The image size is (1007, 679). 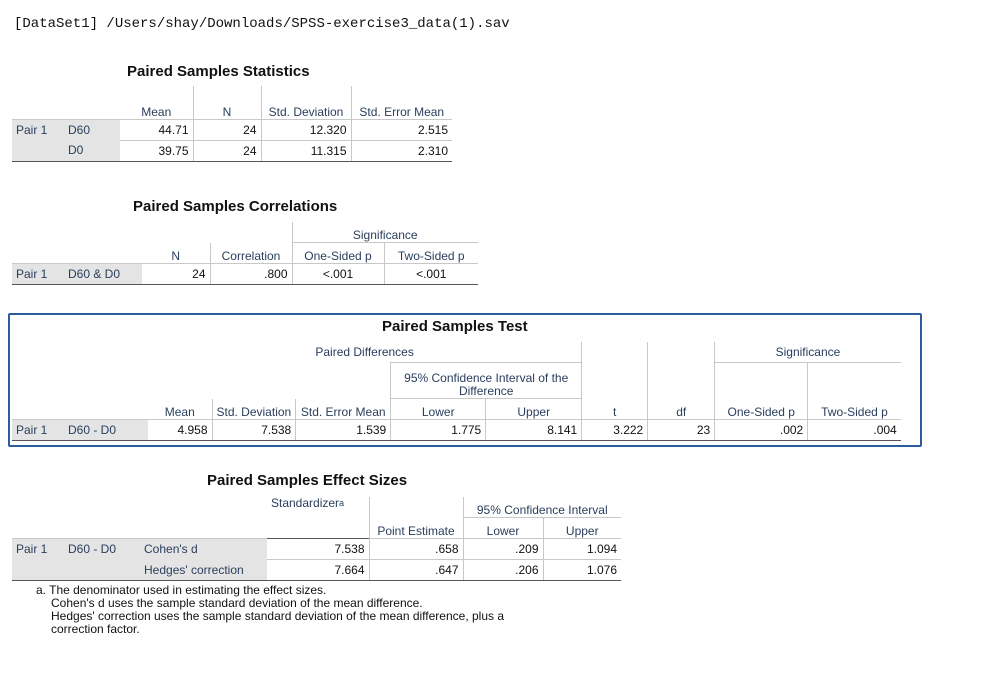 I want to click on test-header-lower: Lower, so click(x=438, y=409).